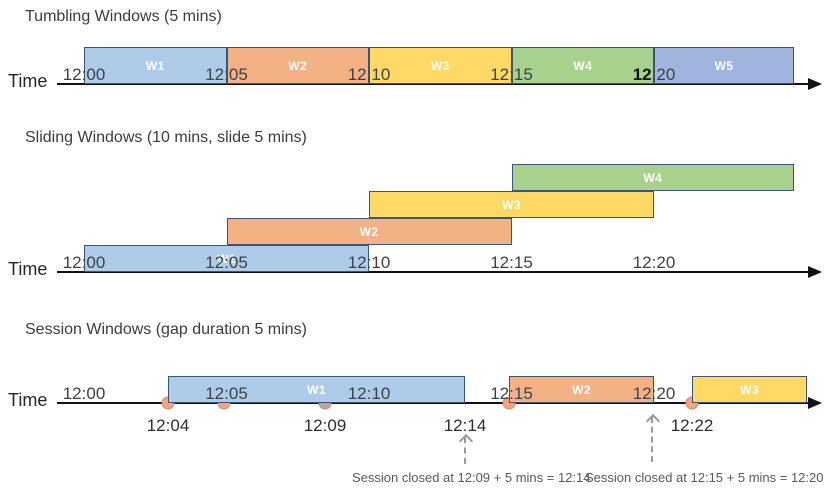 The height and width of the screenshot is (498, 829). What do you see at coordinates (166, 137) in the screenshot?
I see `sliding-windows-title: Sliding Windows (10 mins, slide 5 mins)` at bounding box center [166, 137].